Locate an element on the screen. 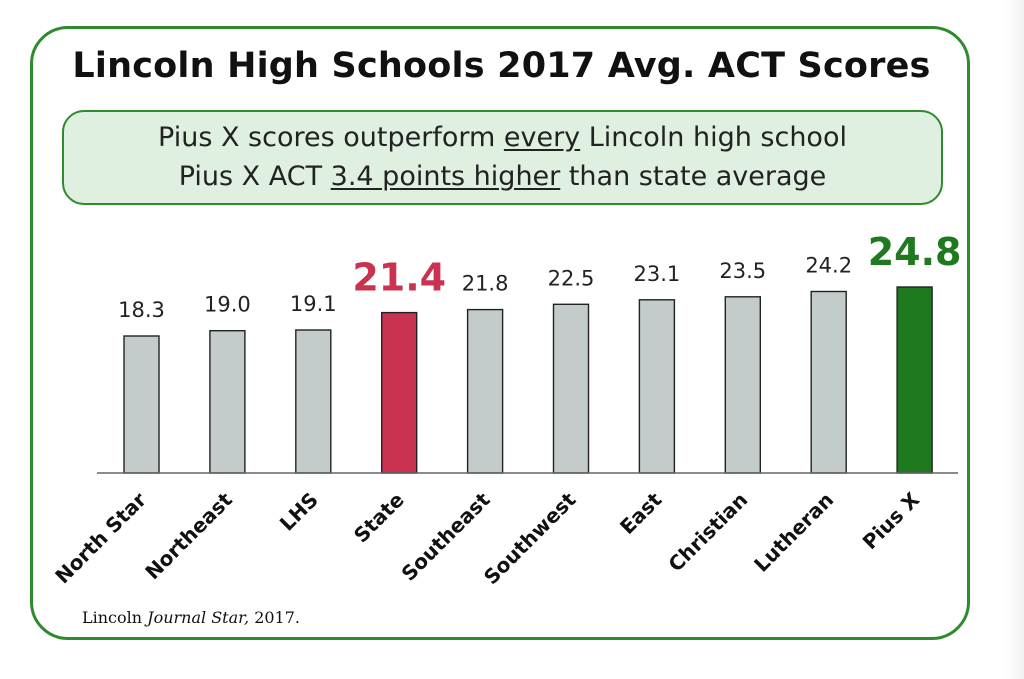 The height and width of the screenshot is (679, 1024). tick-label-christian: Christian is located at coordinates (707, 532).